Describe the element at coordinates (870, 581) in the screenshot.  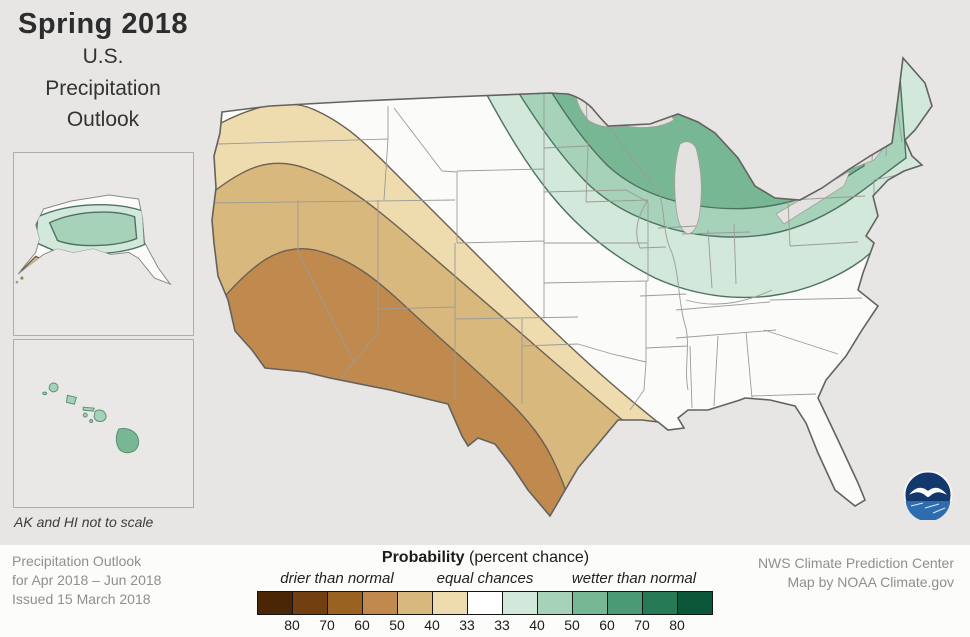
I see `credit-line: Map by NOAA Climate.gov` at that location.